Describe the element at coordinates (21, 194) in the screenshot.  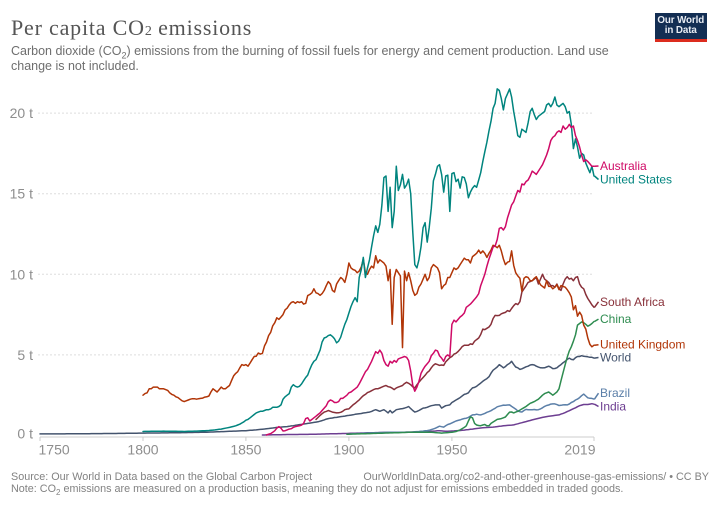
I see `svg-text: 15 t` at that location.